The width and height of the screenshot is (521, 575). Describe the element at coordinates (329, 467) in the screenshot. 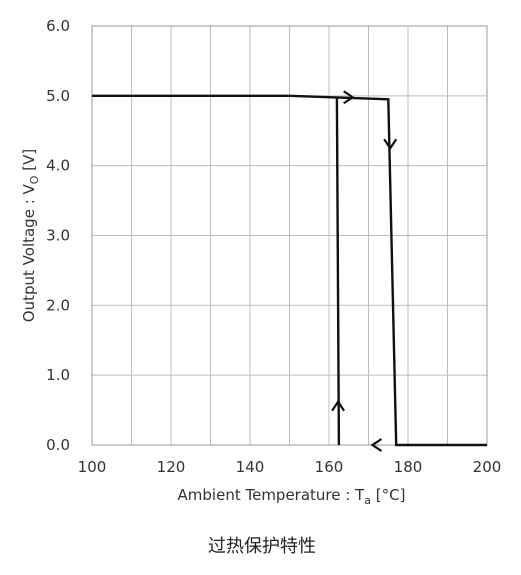

I see `x-tick-label: 160` at that location.